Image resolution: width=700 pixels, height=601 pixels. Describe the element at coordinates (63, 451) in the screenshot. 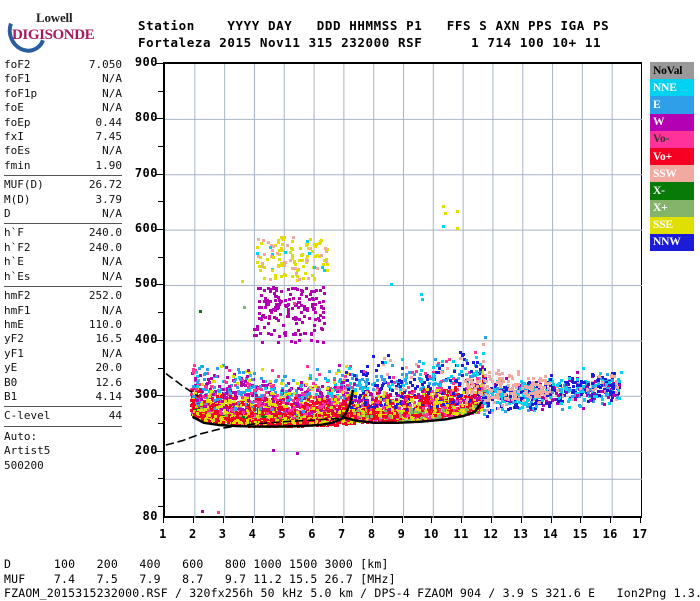

I see `auto-scaler-name: Artist5` at that location.